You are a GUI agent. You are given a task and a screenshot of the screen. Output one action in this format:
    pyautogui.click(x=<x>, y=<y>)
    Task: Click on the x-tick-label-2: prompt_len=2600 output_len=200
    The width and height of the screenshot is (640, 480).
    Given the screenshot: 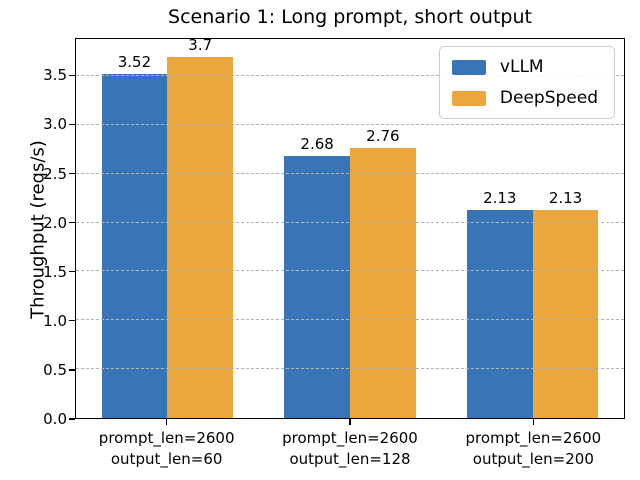 What is the action you would take?
    pyautogui.click(x=533, y=449)
    